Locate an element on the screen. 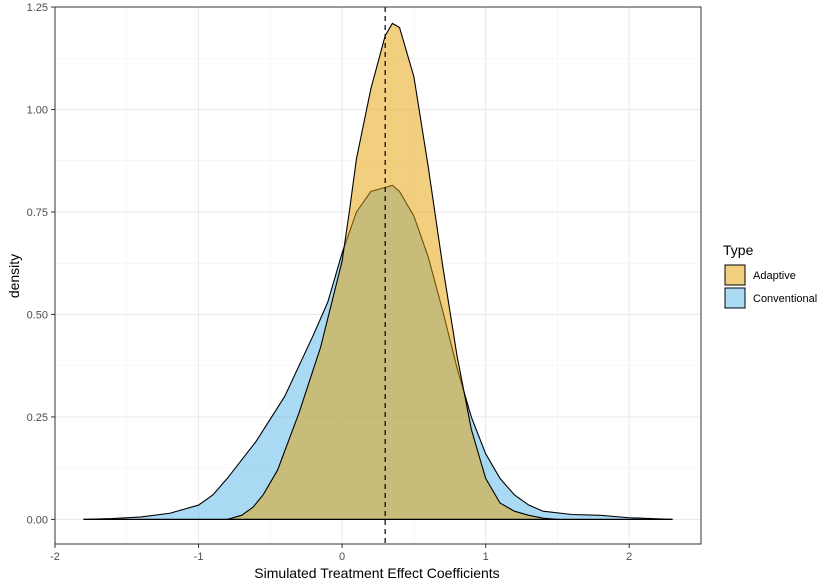 This screenshot has width=837, height=588. legend-key-adaptive is located at coordinates (735, 275).